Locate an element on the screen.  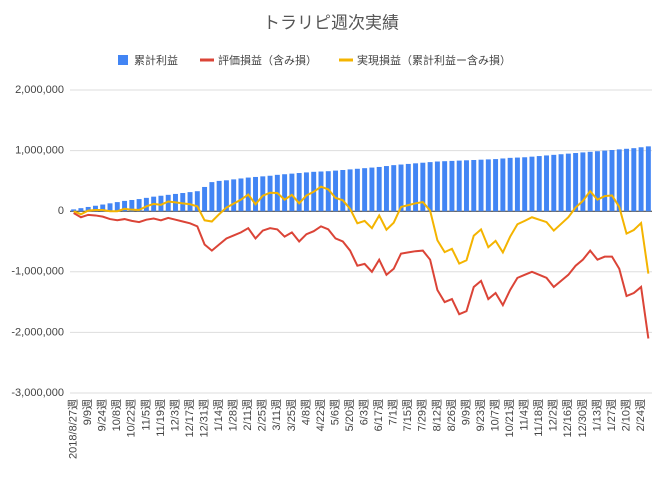
y-tick-label: -3,000,000 is located at coordinates (37, 393).